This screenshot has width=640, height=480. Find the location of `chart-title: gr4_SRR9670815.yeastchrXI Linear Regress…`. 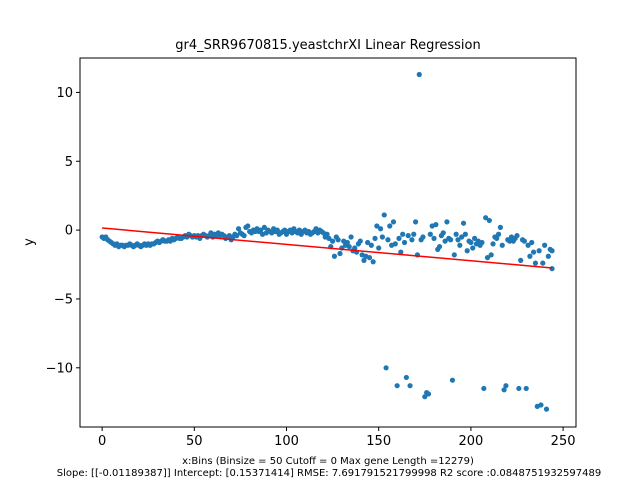

chart-title: gr4_SRR9670815.yeastchrXI Linear Regress… is located at coordinates (328, 45).